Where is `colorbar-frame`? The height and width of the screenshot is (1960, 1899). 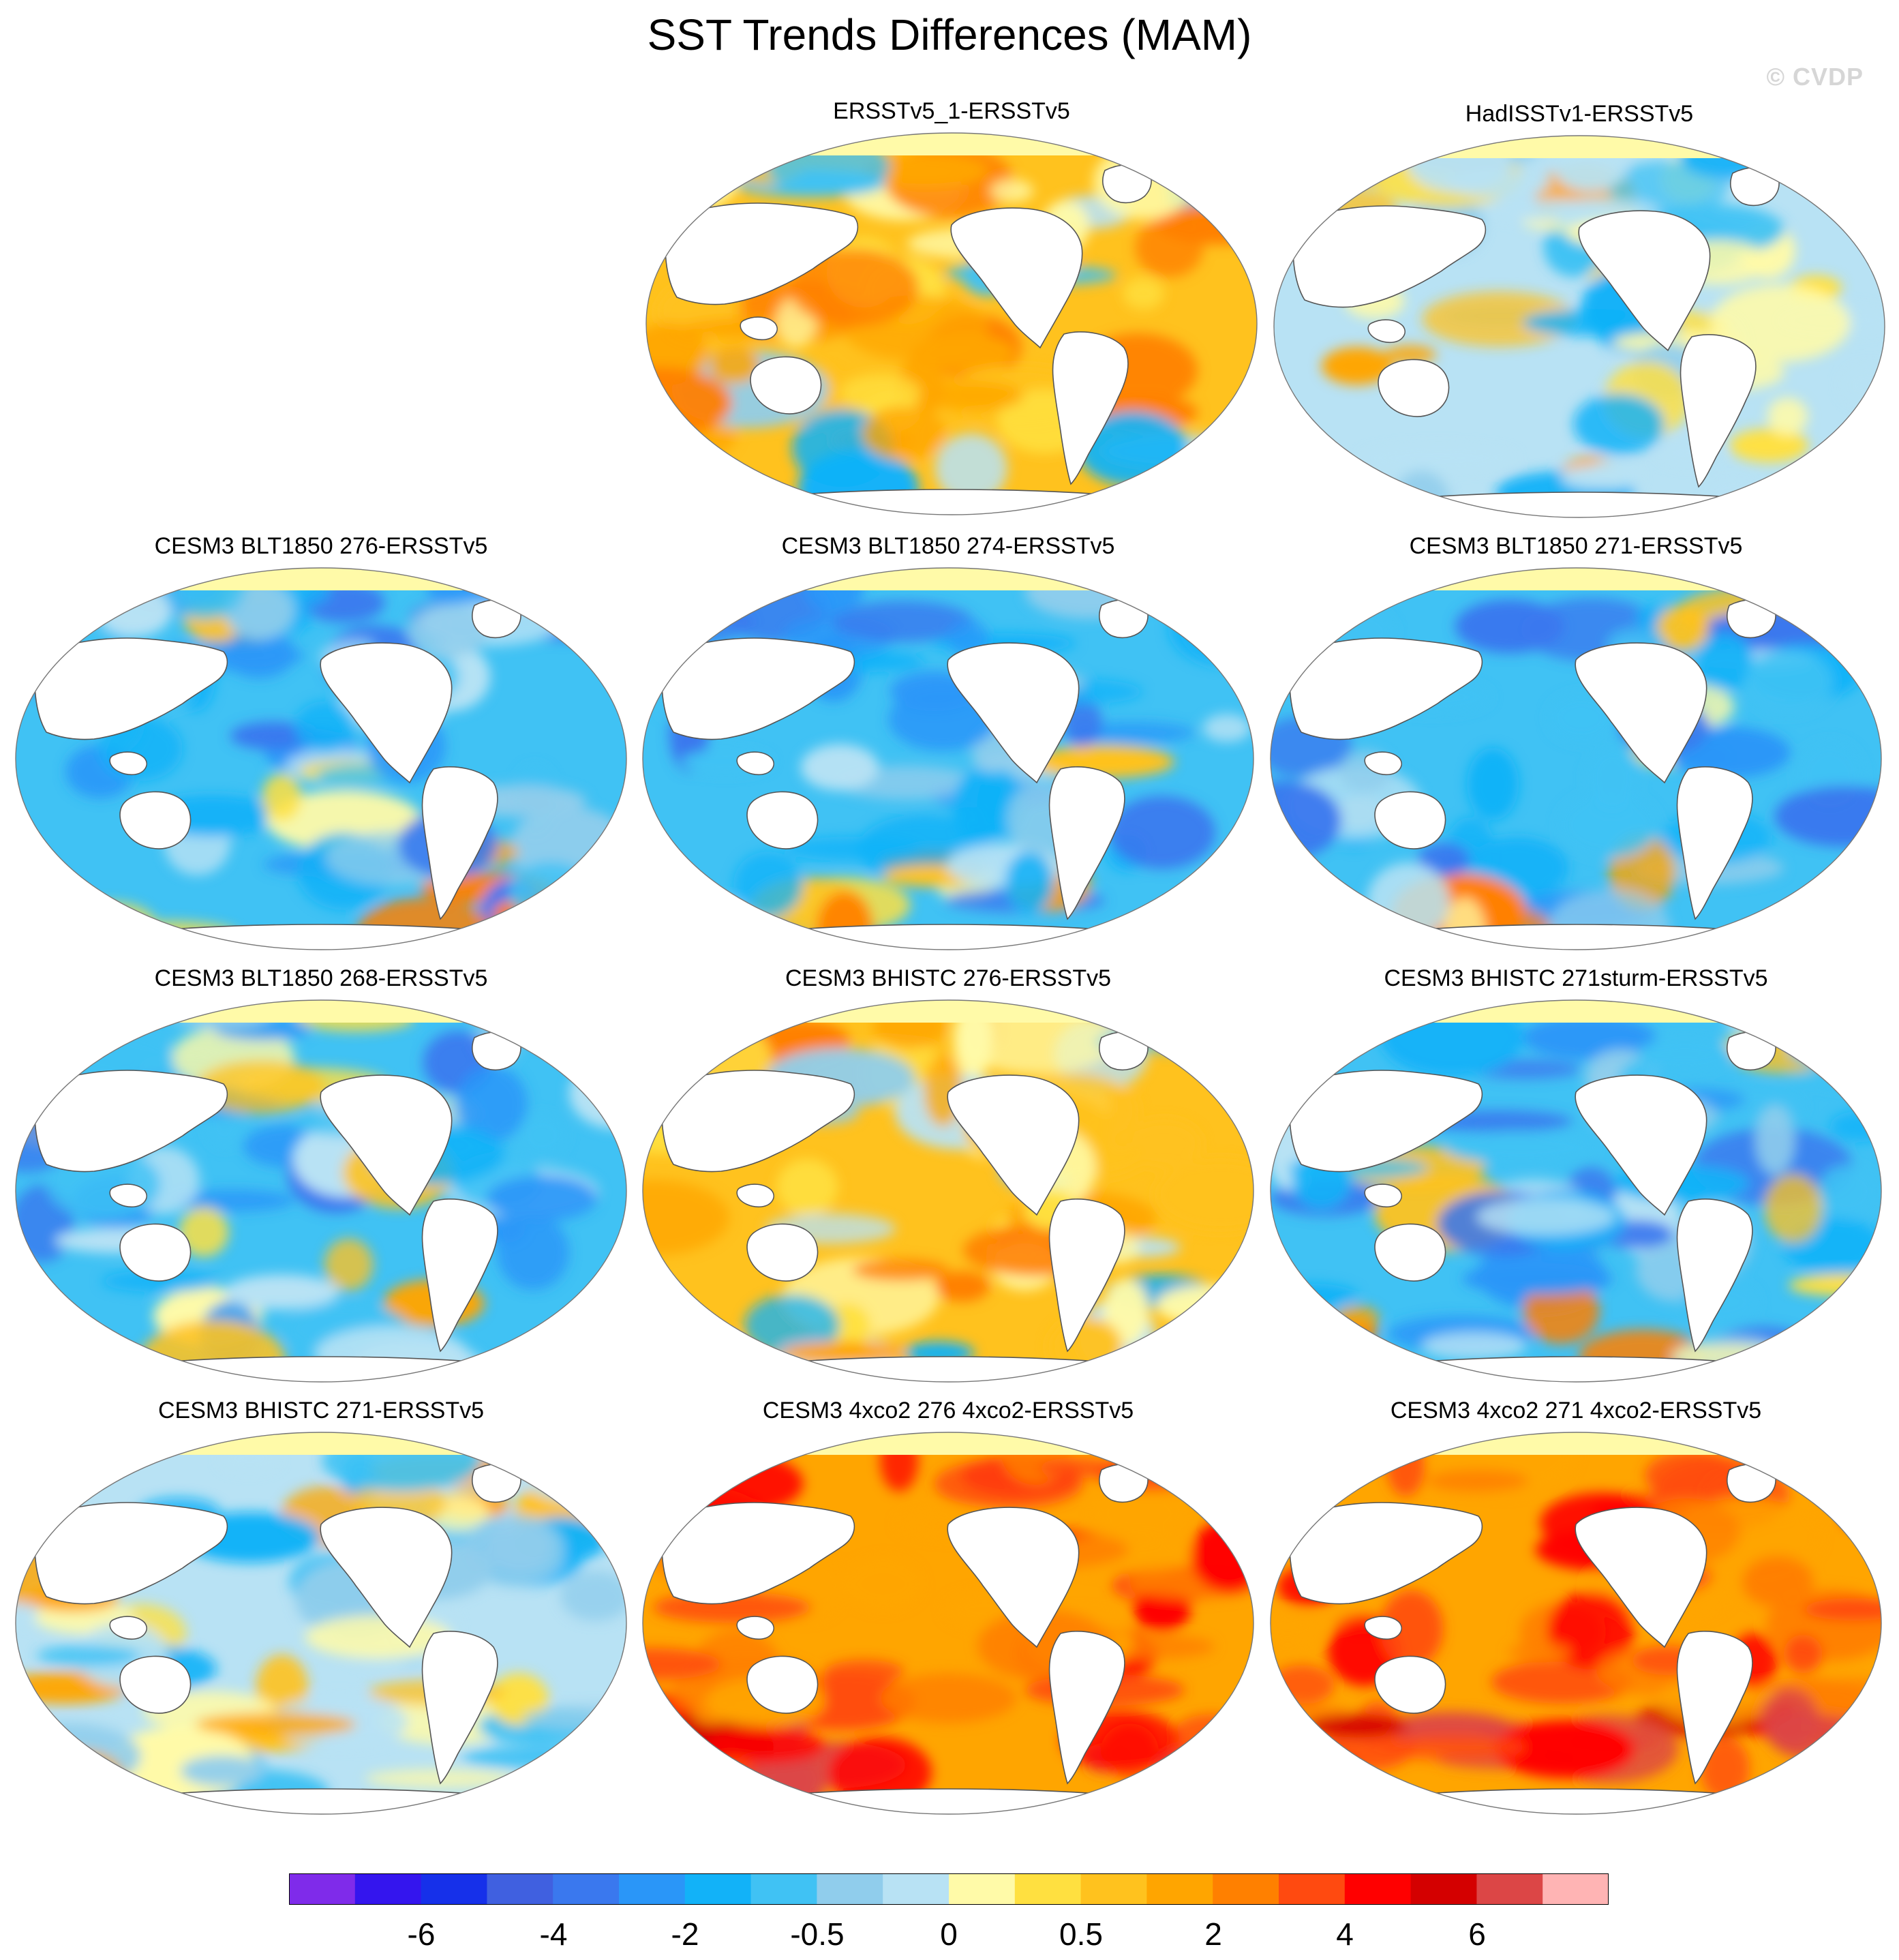
colorbar-frame is located at coordinates (949, 1889).